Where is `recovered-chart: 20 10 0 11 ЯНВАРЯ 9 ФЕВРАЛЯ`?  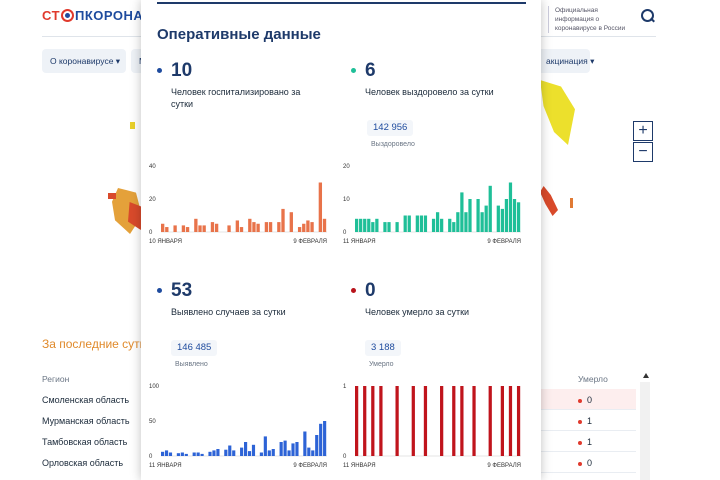
recovered-chart: 20 10 0 11 ЯНВАРЯ 9 ФЕВРАЛЯ is located at coordinates (434, 204).